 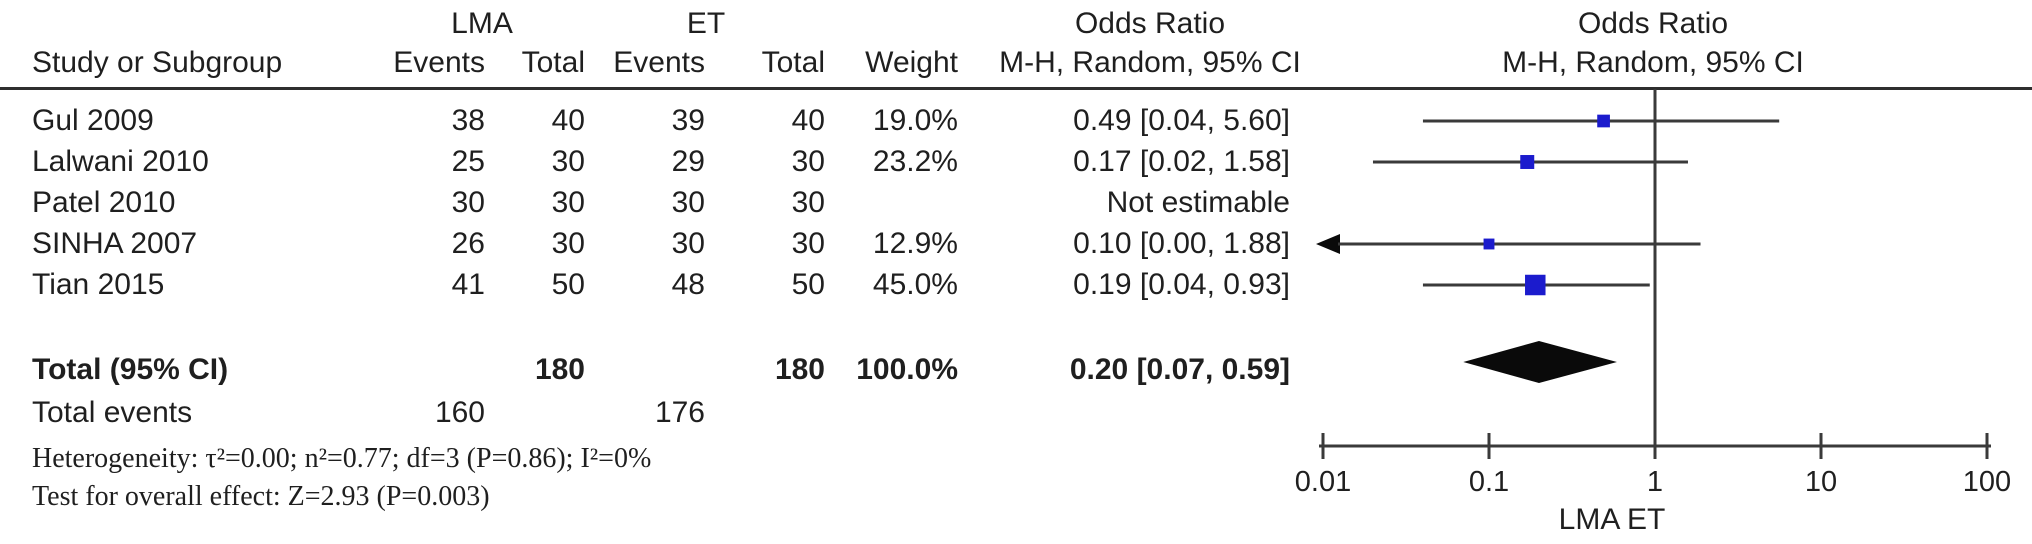 I want to click on or-ci: 0.19 [0.04, 0.93], so click(x=1181, y=284).